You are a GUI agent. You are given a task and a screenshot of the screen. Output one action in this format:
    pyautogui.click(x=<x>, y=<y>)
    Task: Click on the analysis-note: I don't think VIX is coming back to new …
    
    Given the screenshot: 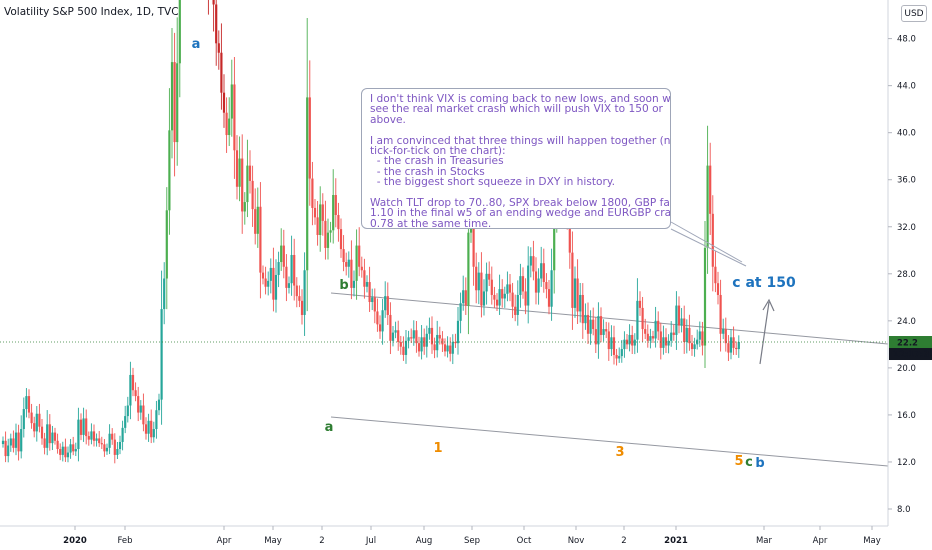 What is the action you would take?
    pyautogui.click(x=516, y=158)
    